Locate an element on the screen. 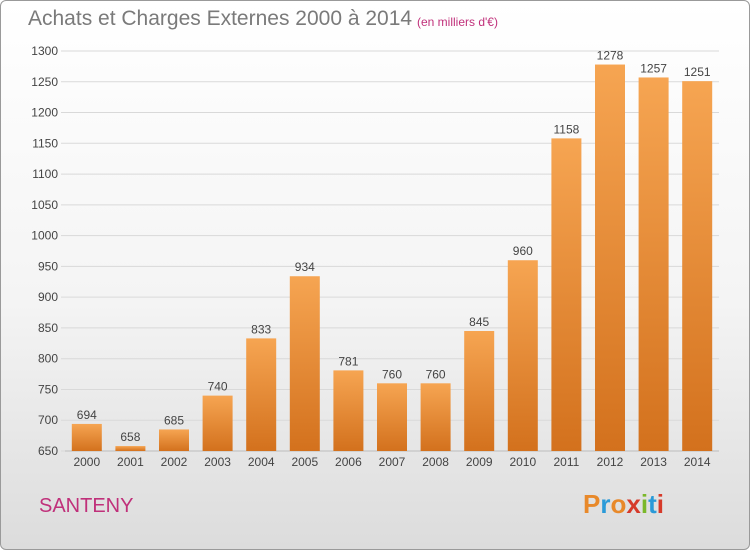  y-tick-label: 1050 is located at coordinates (44, 205).